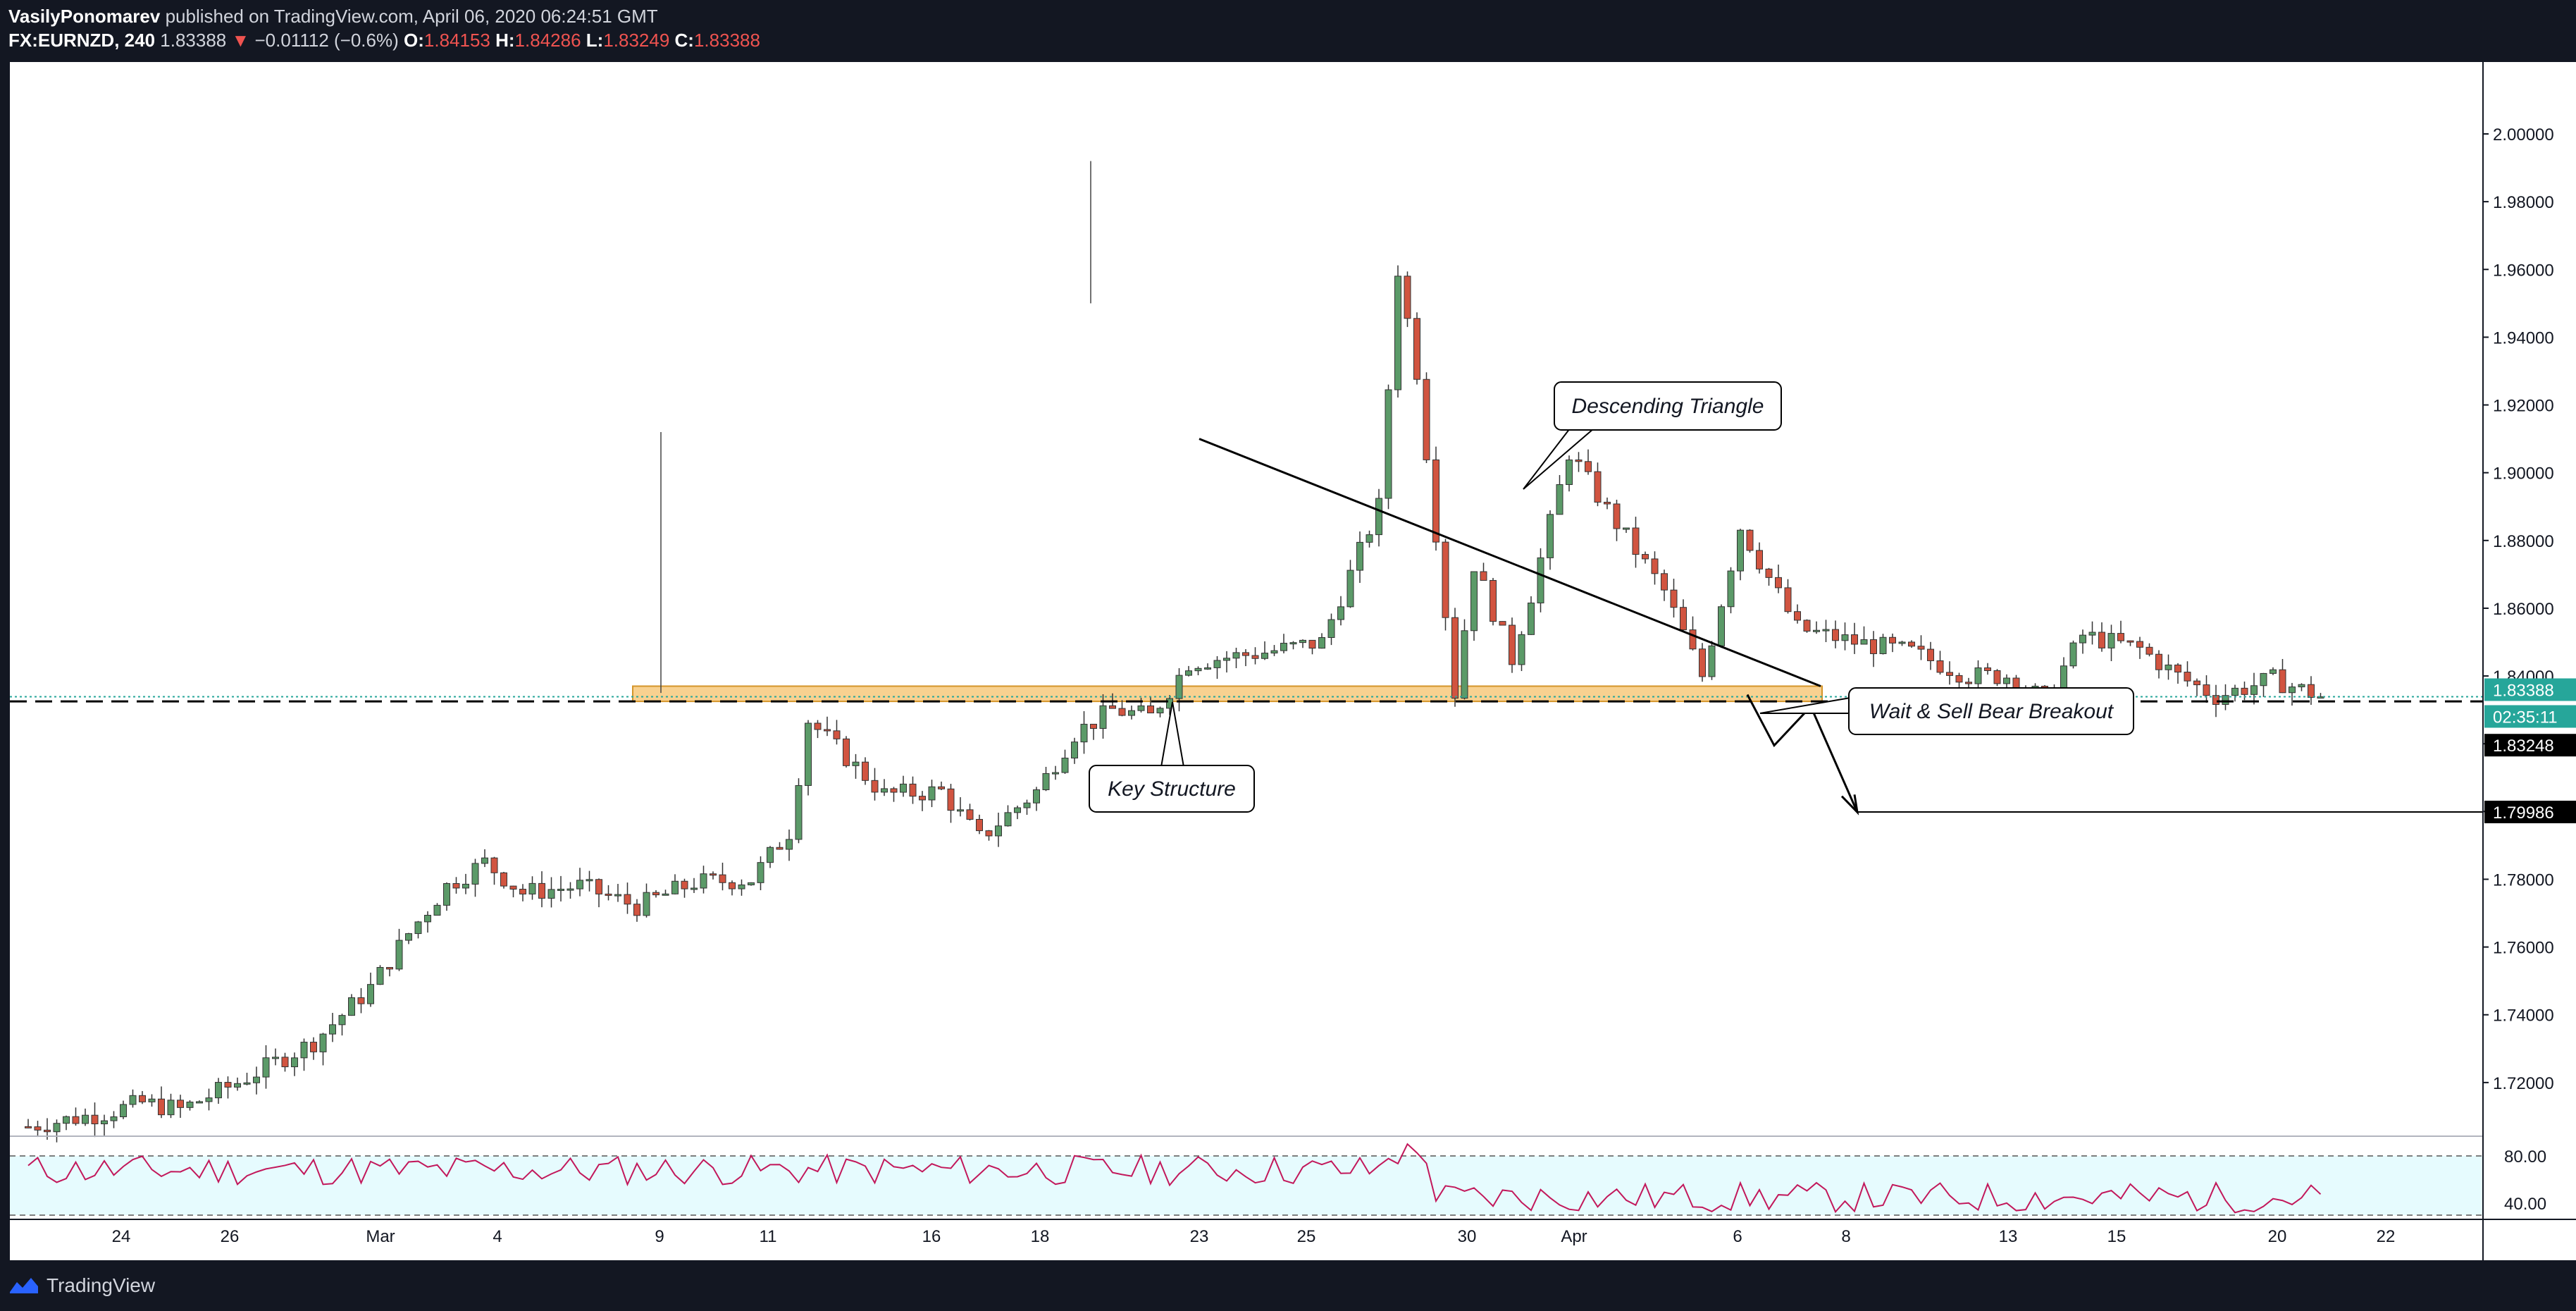  I want to click on x-tick-label: 20, so click(2277, 1236).